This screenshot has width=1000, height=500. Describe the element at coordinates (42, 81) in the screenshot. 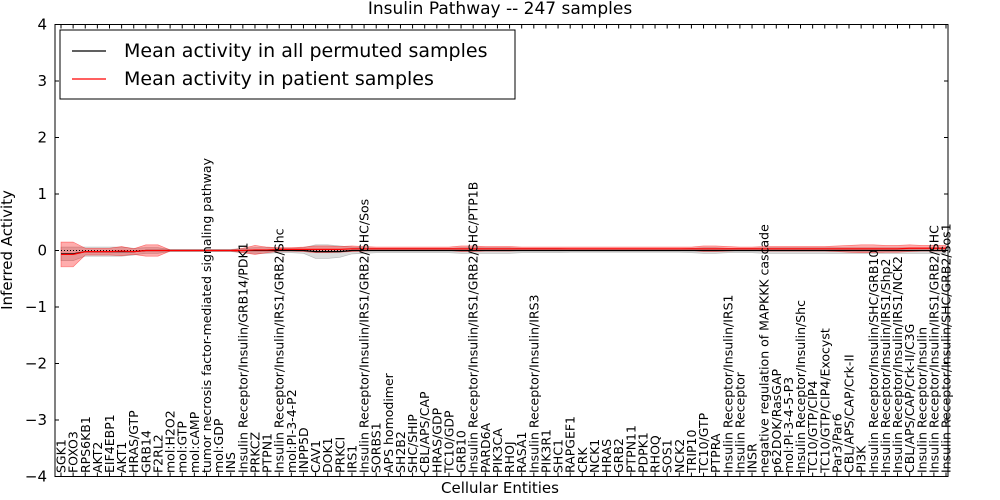

I see `y-tick-label: 3` at that location.